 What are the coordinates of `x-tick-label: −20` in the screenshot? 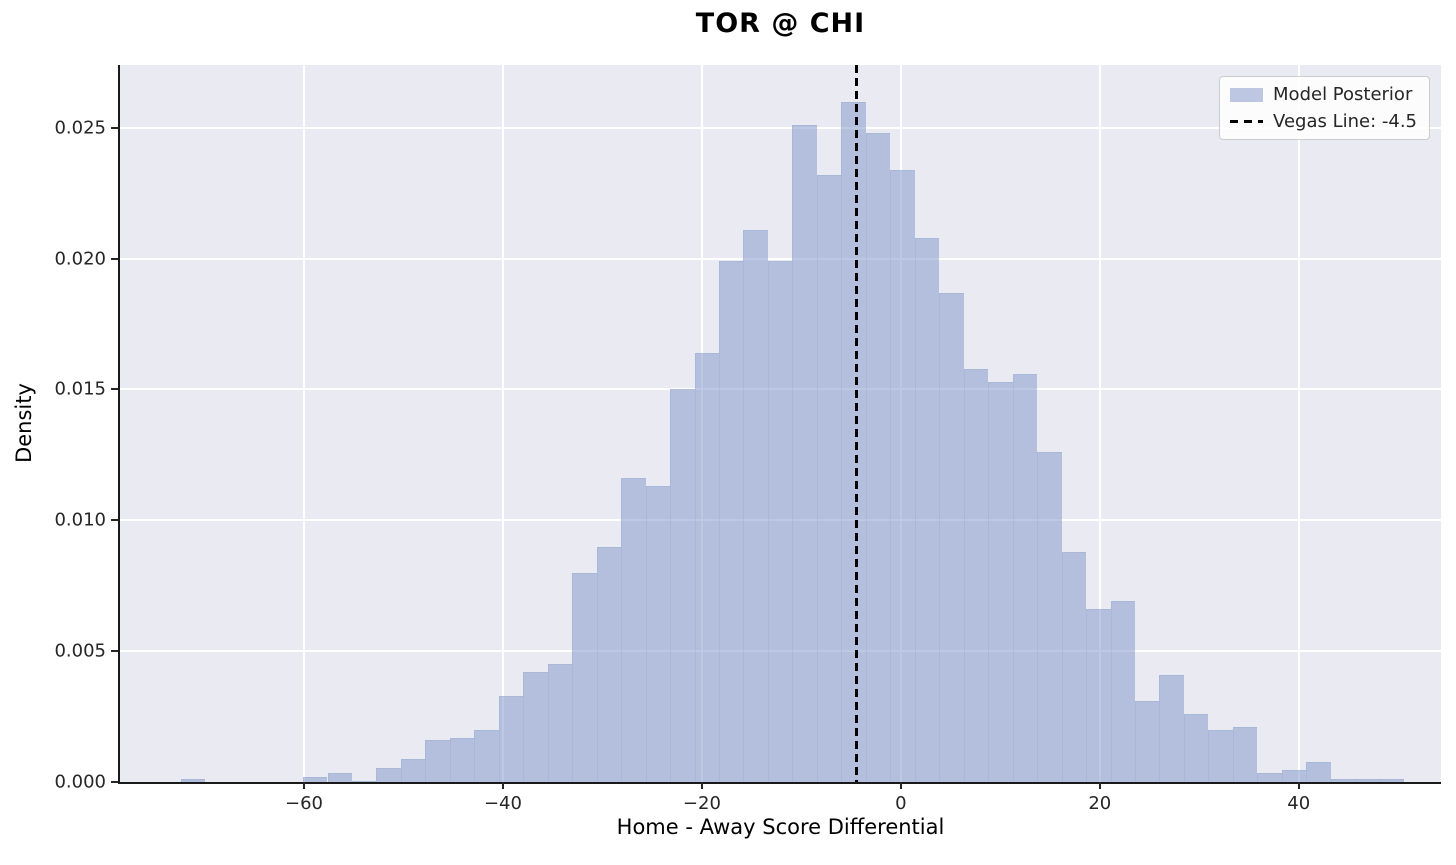 It's located at (701, 803).